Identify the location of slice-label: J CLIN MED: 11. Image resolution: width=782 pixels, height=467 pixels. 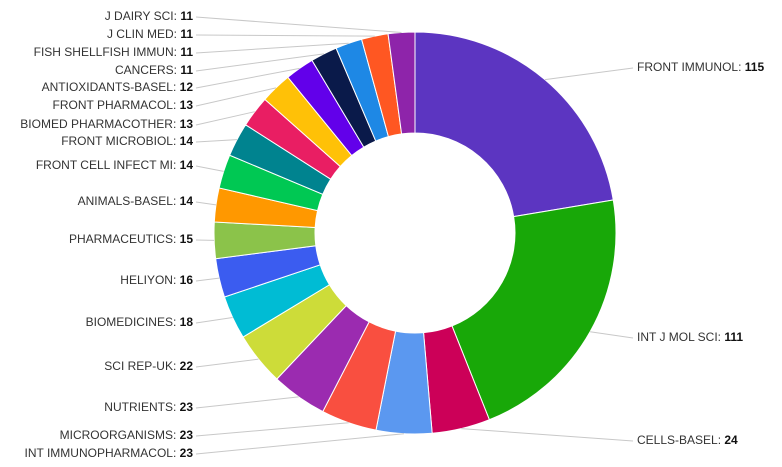
(150, 34).